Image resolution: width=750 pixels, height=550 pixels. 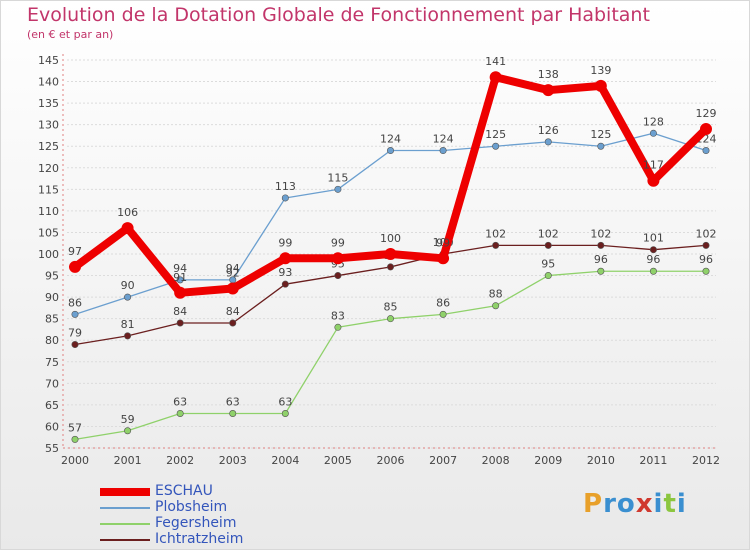 What do you see at coordinates (593, 504) in the screenshot?
I see `brand-letter: P` at bounding box center [593, 504].